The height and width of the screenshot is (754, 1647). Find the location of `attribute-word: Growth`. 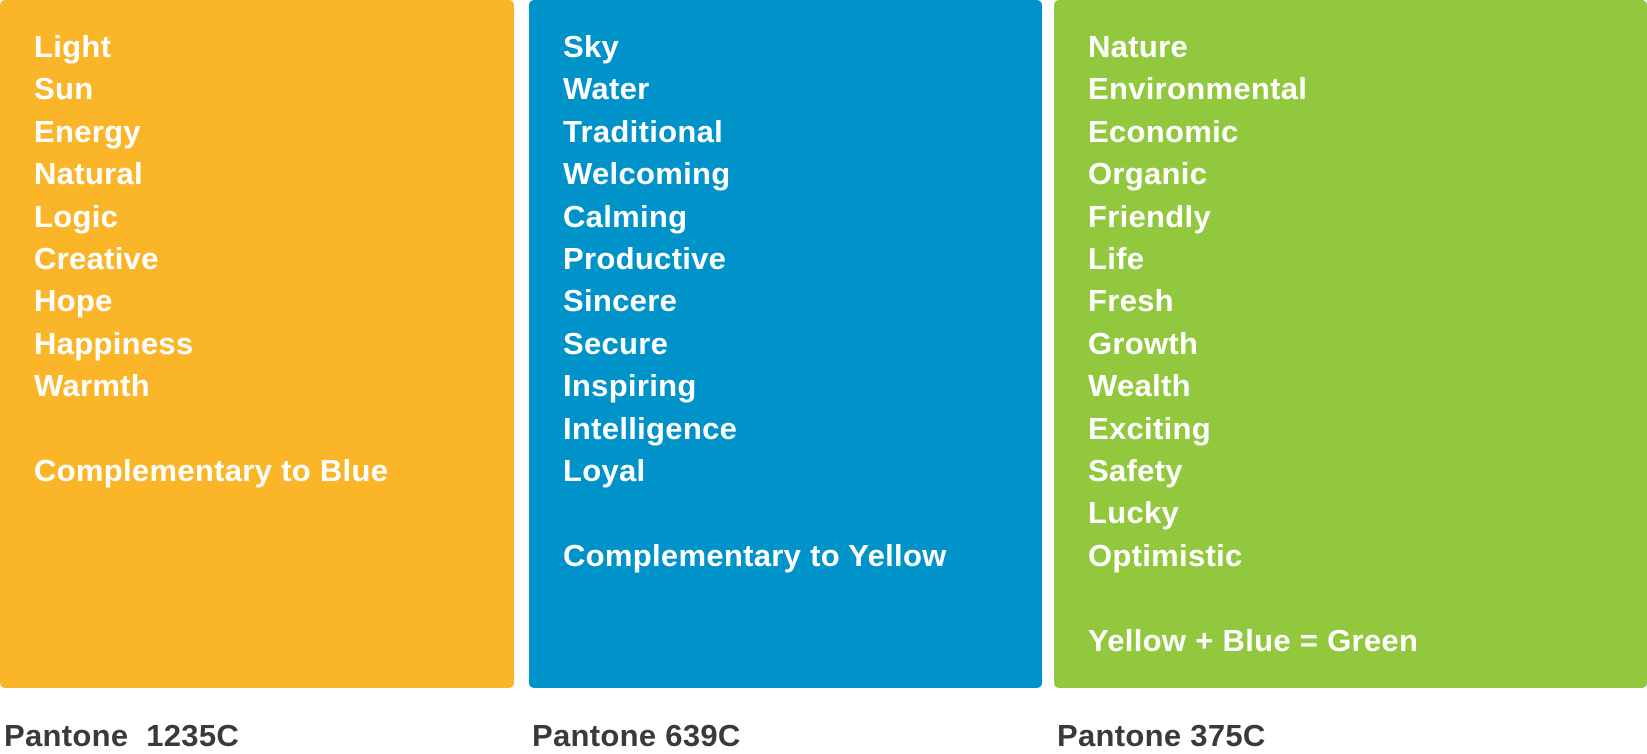

attribute-word: Growth is located at coordinates (1143, 343).